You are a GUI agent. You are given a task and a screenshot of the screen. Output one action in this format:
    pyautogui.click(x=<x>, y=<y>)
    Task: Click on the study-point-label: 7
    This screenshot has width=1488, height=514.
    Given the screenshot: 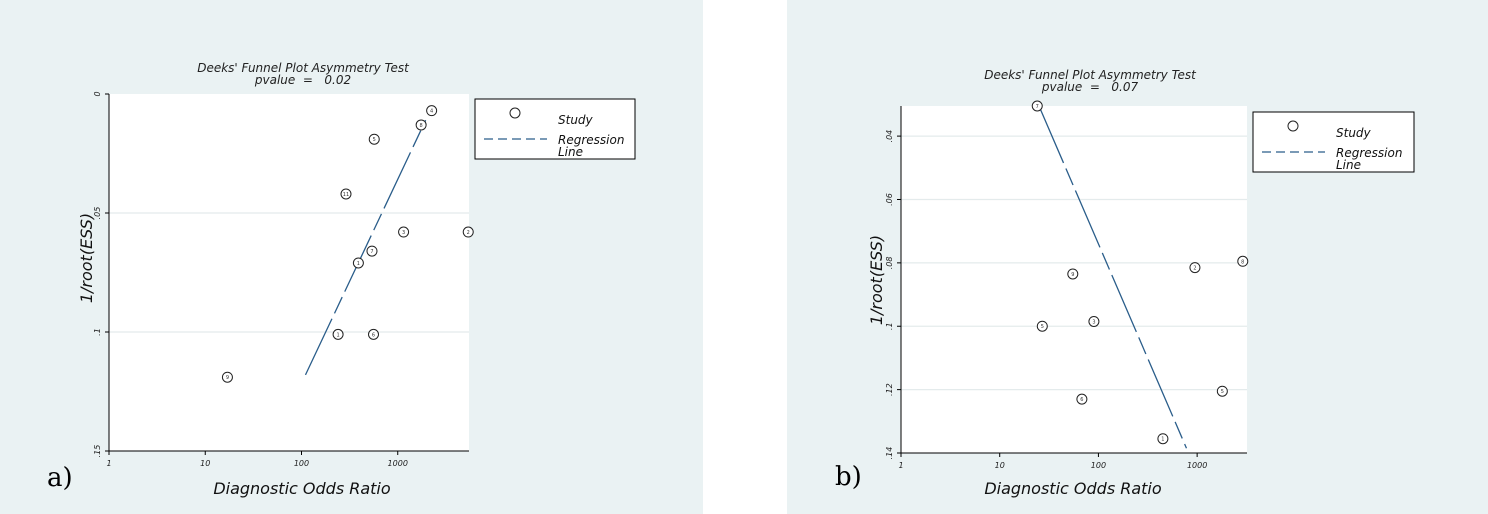 What is the action you would take?
    pyautogui.click(x=1037, y=107)
    